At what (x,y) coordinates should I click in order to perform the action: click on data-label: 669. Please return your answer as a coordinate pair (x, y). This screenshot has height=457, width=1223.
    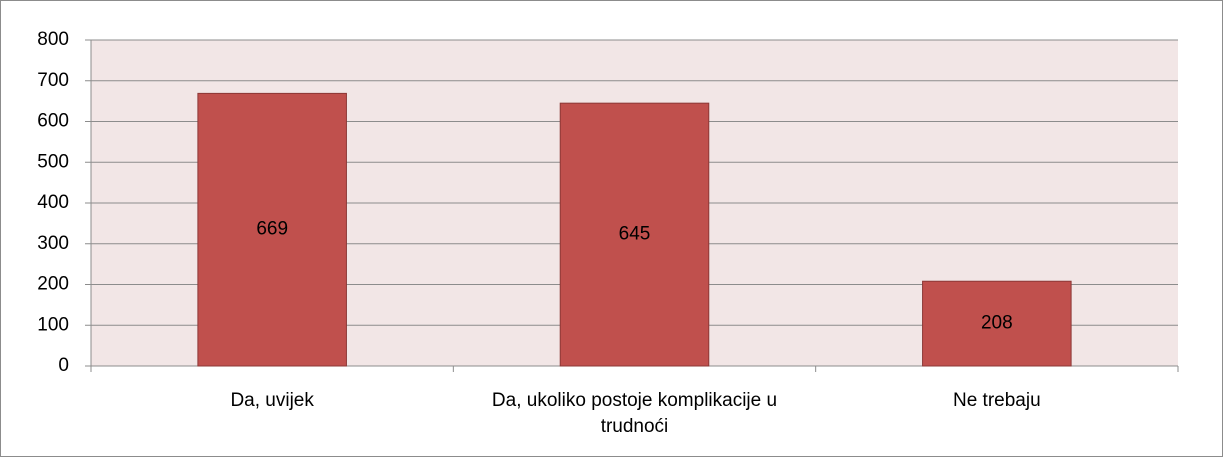
    Looking at the image, I should click on (272, 229).